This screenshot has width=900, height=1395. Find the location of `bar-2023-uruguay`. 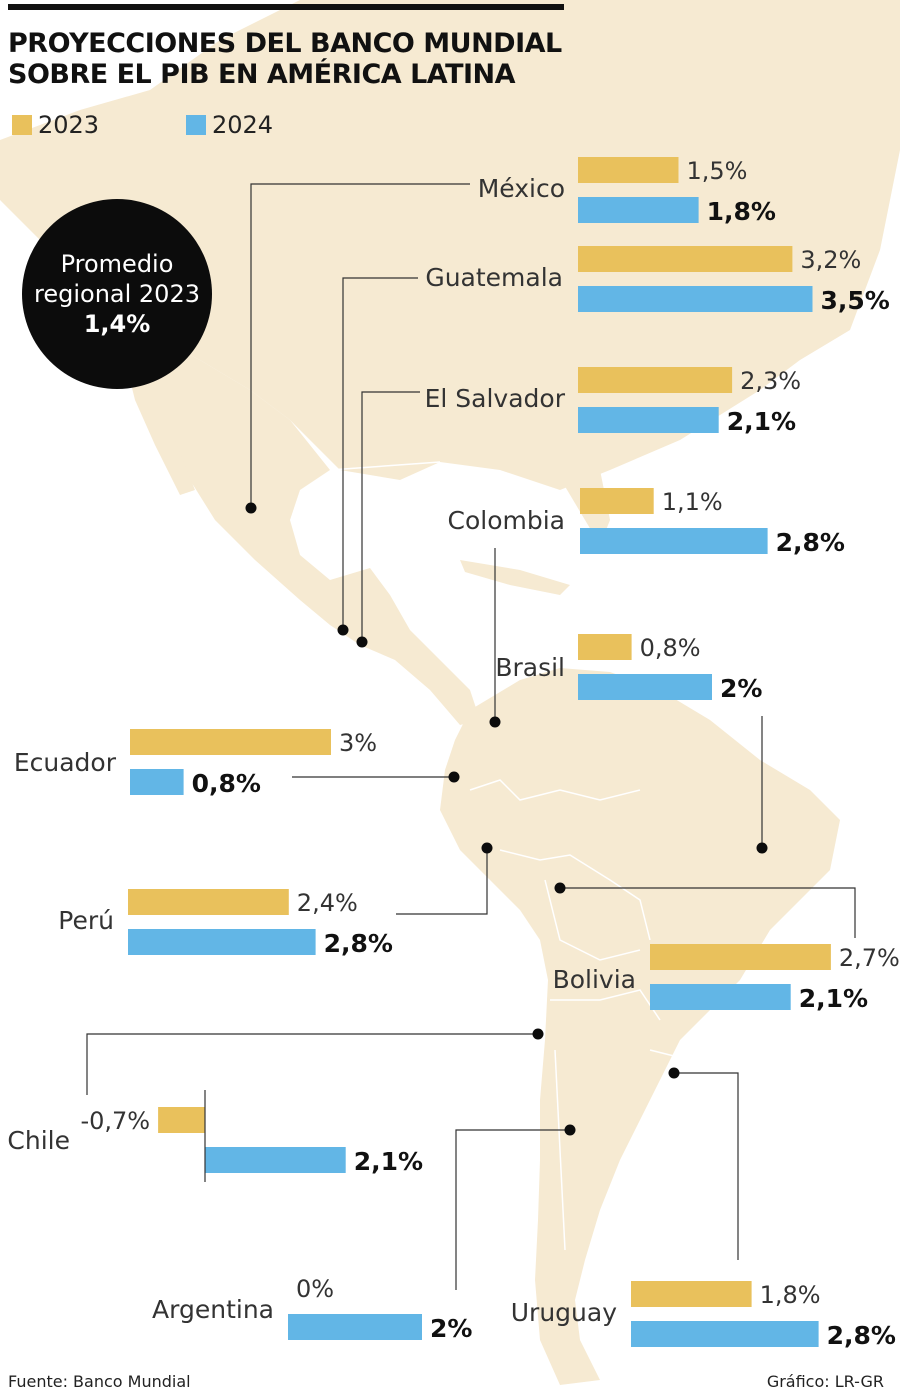

bar-2023-uruguay is located at coordinates (691, 1294).